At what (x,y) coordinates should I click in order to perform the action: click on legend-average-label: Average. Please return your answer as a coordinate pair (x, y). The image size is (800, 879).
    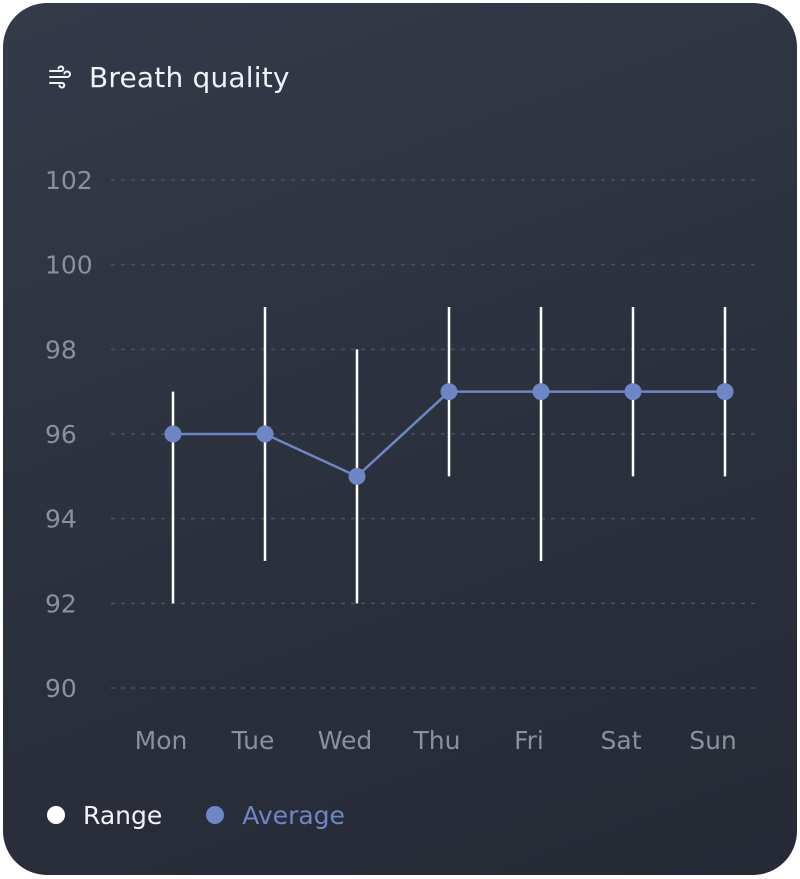
    Looking at the image, I should click on (293, 815).